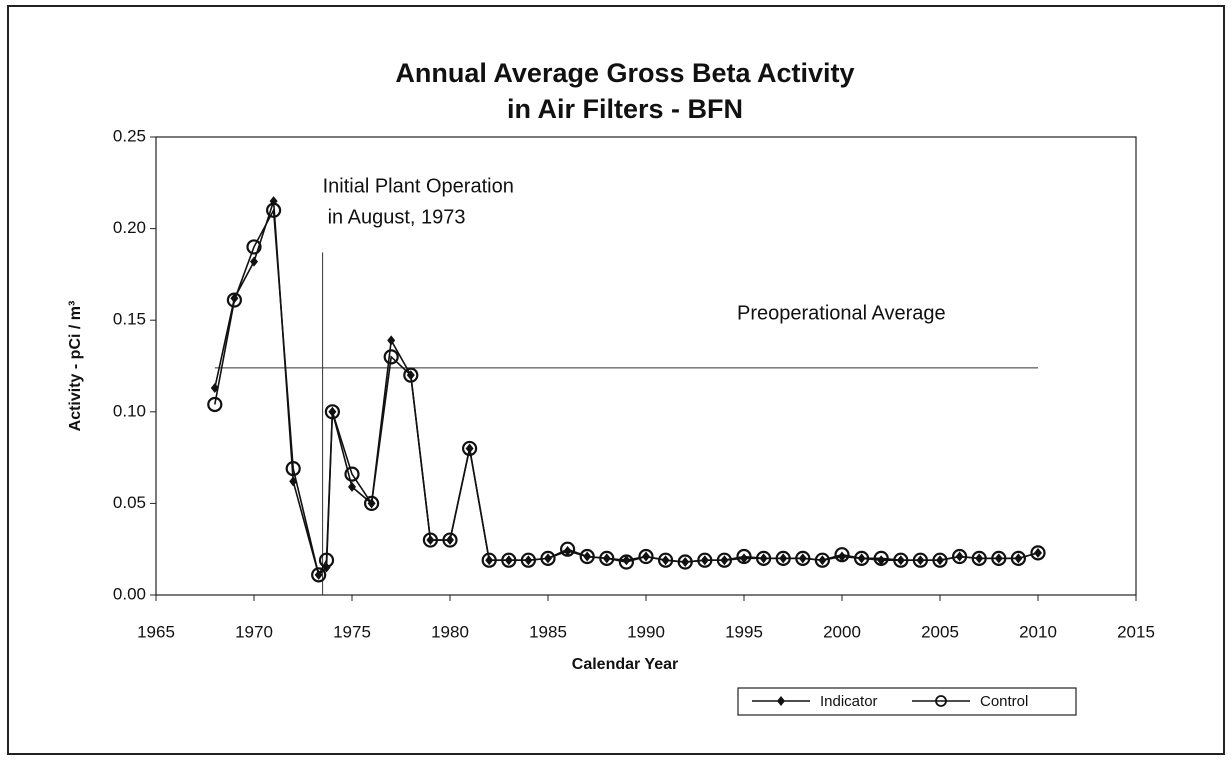 Image resolution: width=1232 pixels, height=765 pixels. I want to click on x-tick-label: 1970, so click(254, 631).